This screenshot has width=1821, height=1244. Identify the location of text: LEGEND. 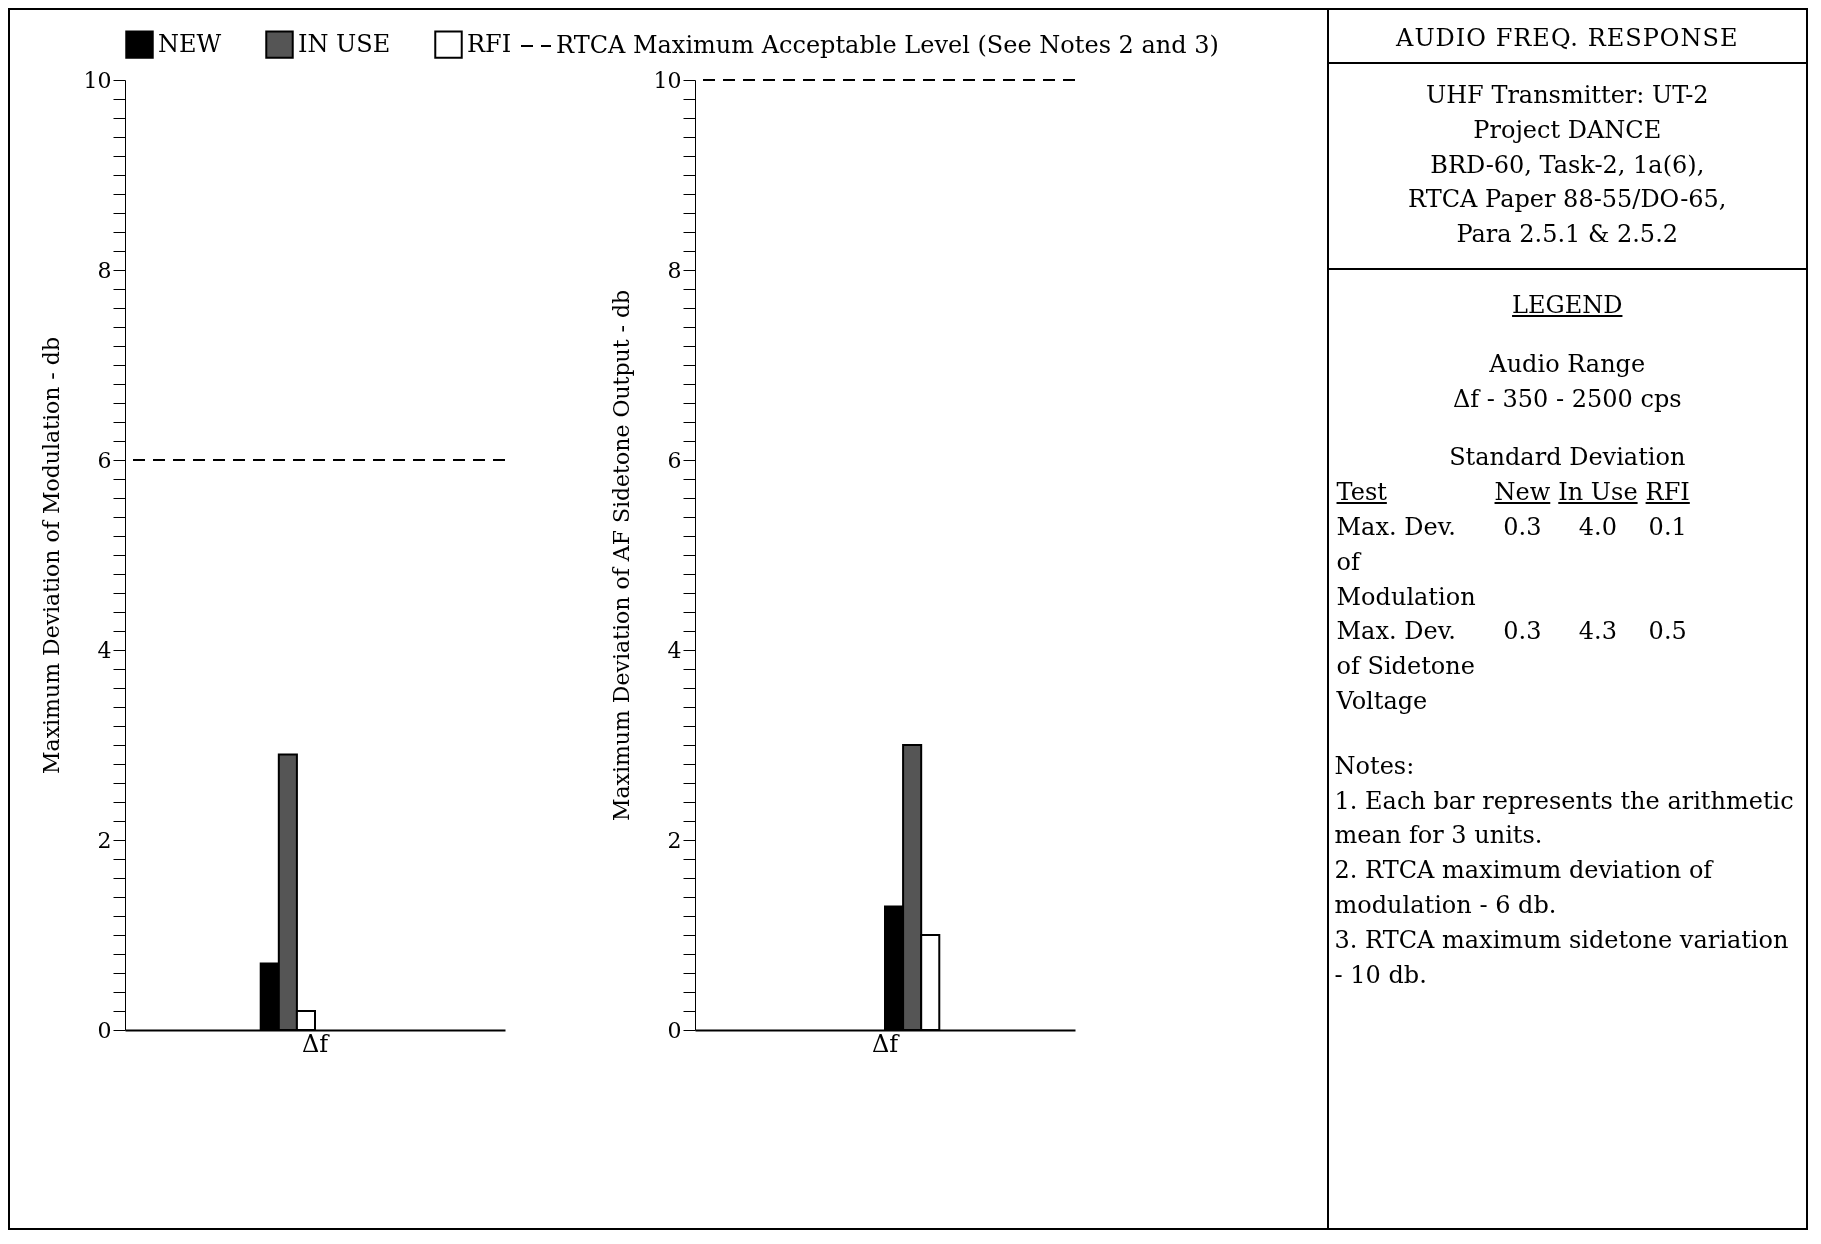
(1567, 305).